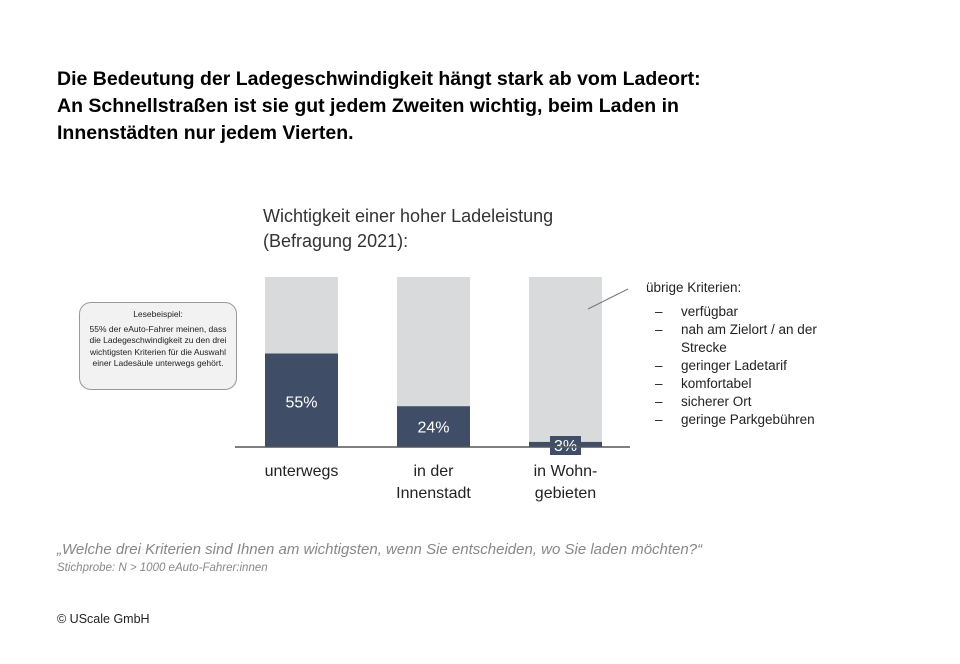  Describe the element at coordinates (336, 241) in the screenshot. I see `chart-title-line: (Befragung 2021):` at that location.